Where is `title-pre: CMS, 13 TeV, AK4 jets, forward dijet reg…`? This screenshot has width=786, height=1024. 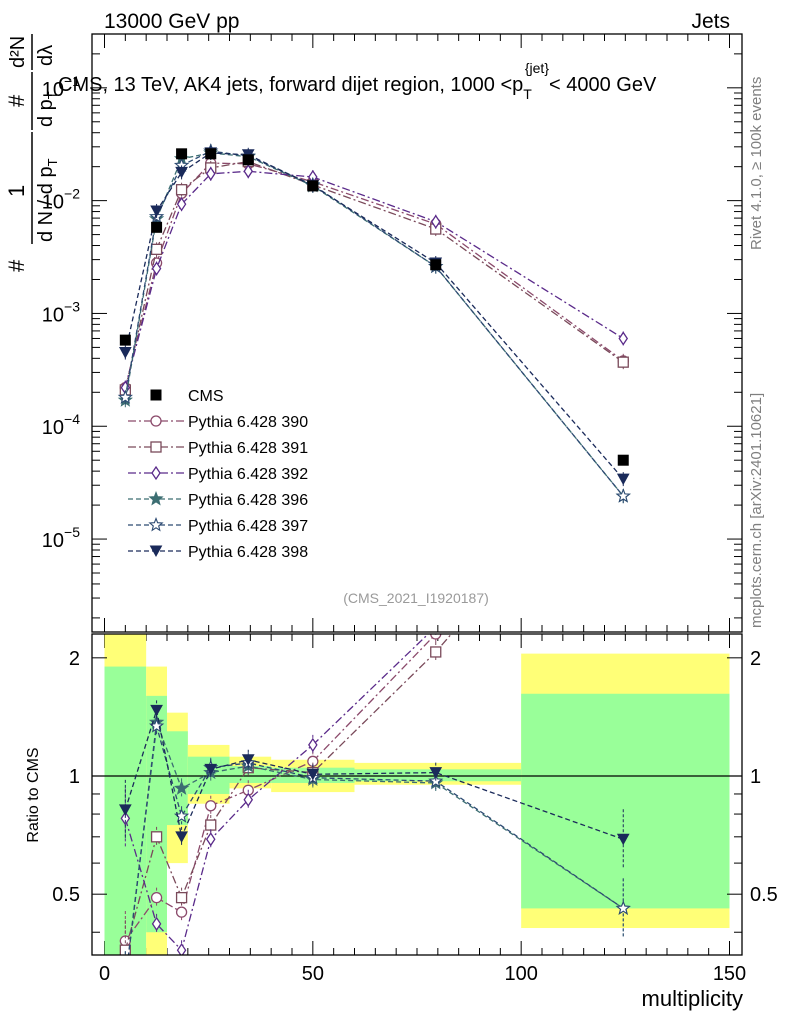 title-pre: CMS, 13 TeV, AK4 jets, forward dijet reg… is located at coordinates (290, 85).